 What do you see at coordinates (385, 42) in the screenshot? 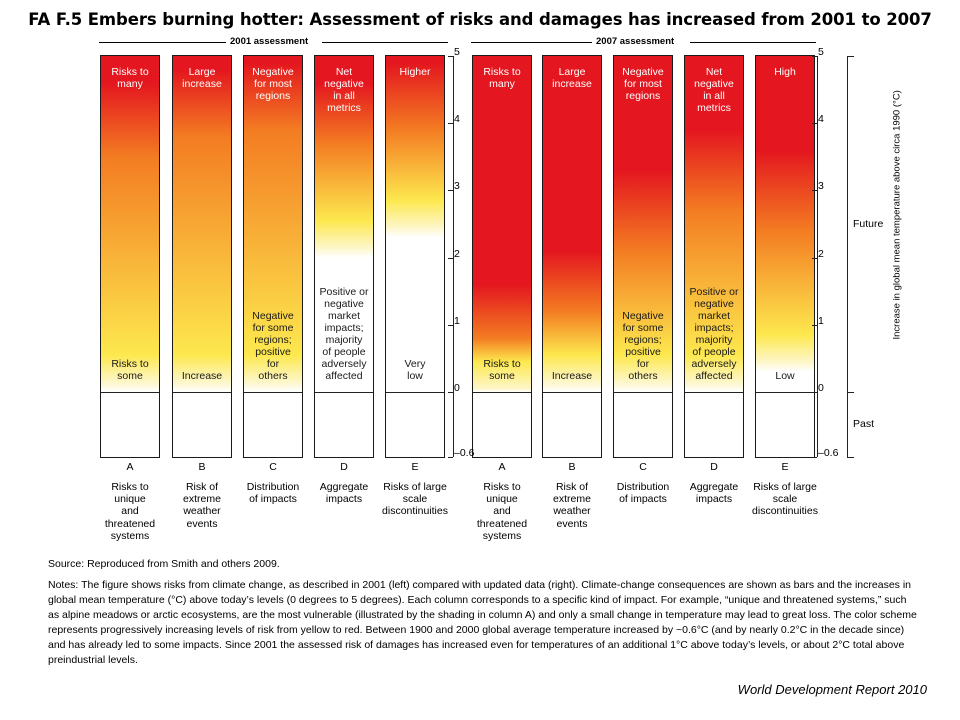
I see `assessment-2001-rule-right` at bounding box center [385, 42].